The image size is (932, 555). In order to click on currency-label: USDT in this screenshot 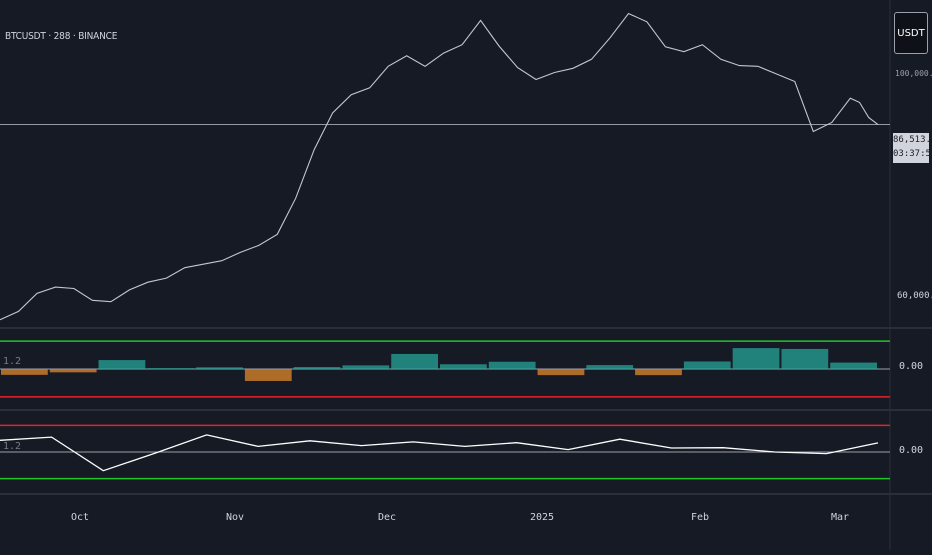, I will do `click(911, 33)`.